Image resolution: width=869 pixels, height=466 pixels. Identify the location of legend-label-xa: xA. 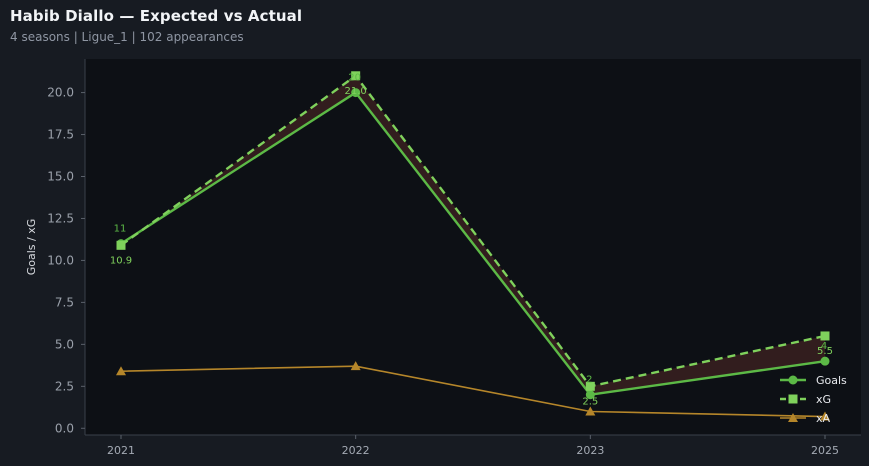
(823, 418).